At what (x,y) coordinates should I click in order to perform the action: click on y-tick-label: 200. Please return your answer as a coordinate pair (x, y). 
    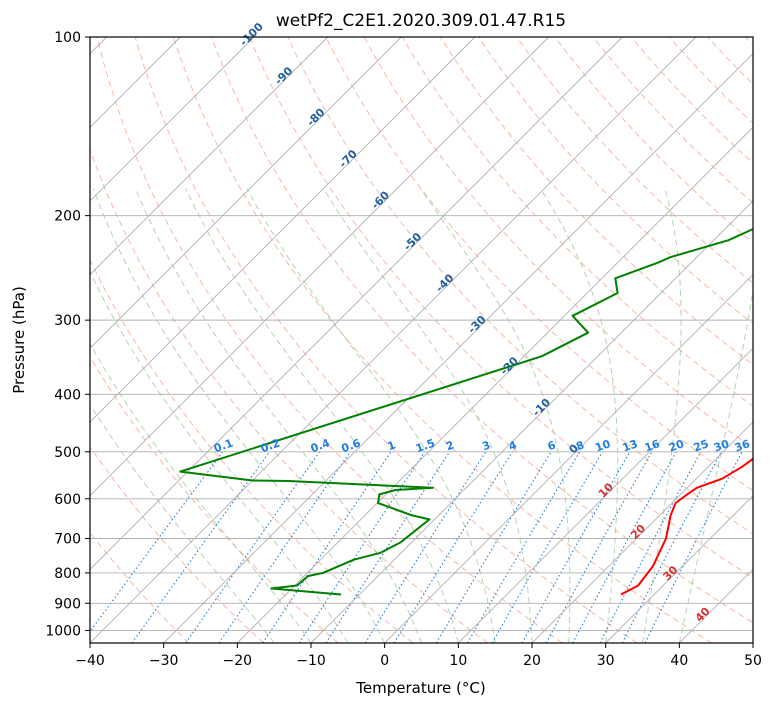
    Looking at the image, I should click on (67, 217).